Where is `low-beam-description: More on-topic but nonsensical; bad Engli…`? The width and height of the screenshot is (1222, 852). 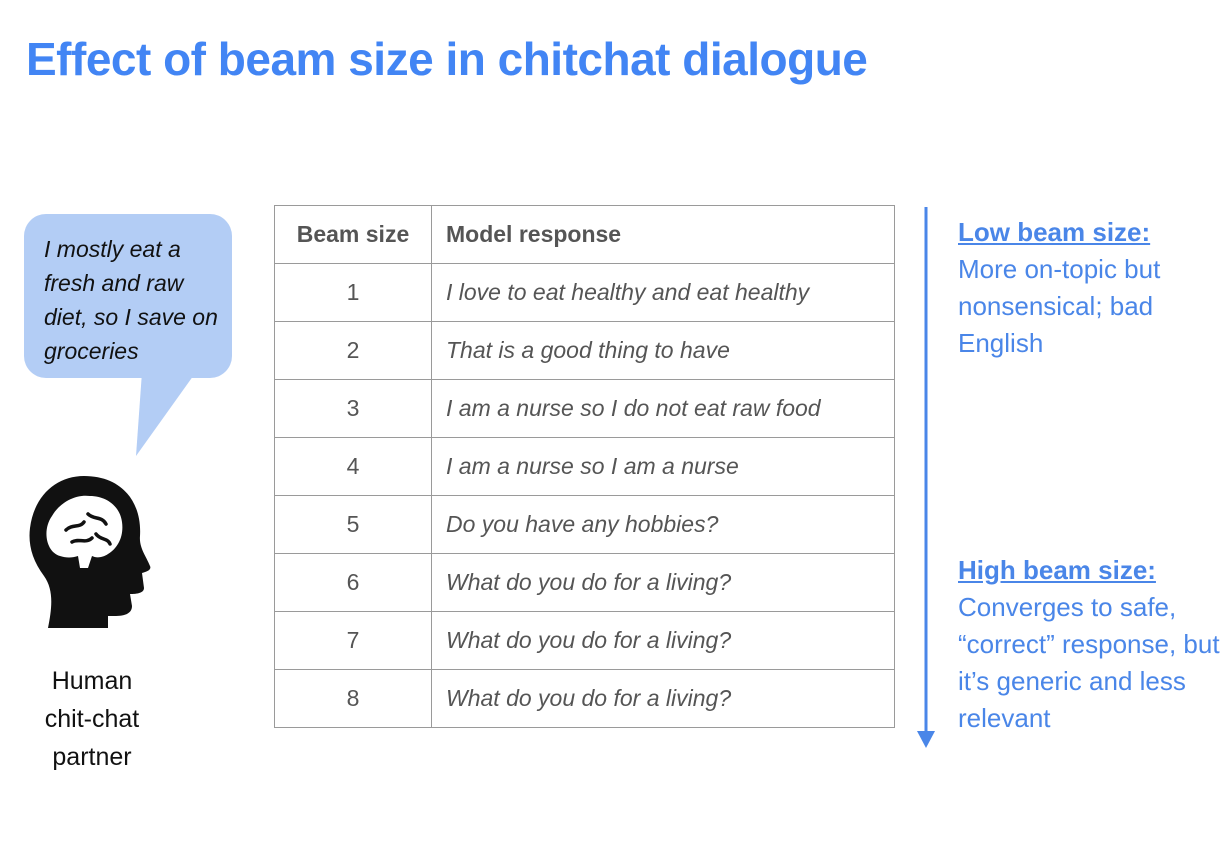
low-beam-description: More on-topic but nonsensical; bad Engli… is located at coordinates (1059, 306).